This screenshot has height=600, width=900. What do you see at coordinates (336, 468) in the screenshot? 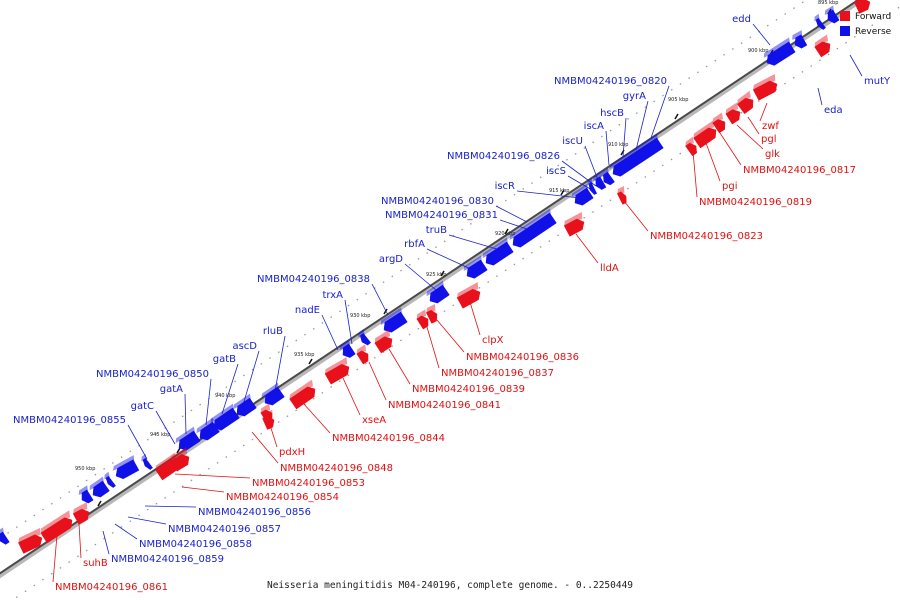
I see `forward-gene-label: NMBM04240196_0848` at bounding box center [336, 468].